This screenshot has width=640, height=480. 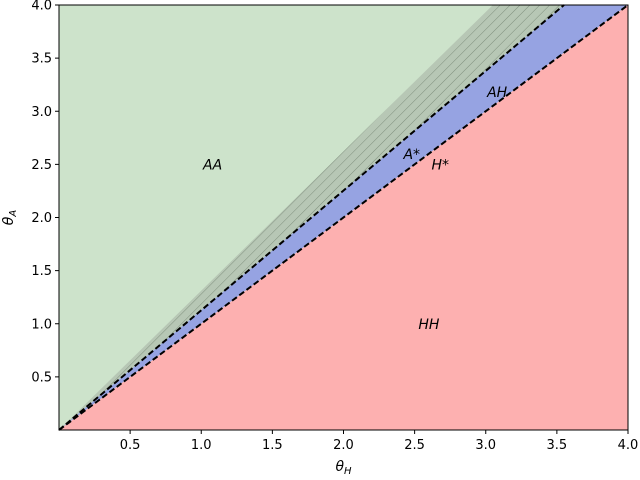 What do you see at coordinates (41, 271) in the screenshot?
I see `y-tick-label: 1.5` at bounding box center [41, 271].